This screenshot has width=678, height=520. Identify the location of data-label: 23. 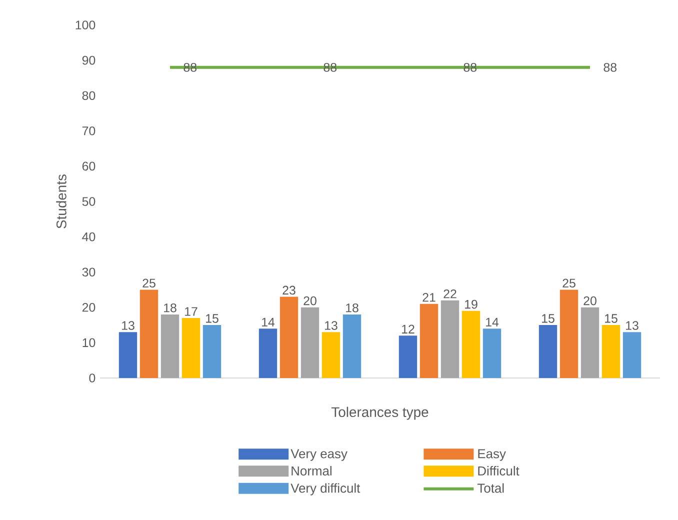
(289, 290).